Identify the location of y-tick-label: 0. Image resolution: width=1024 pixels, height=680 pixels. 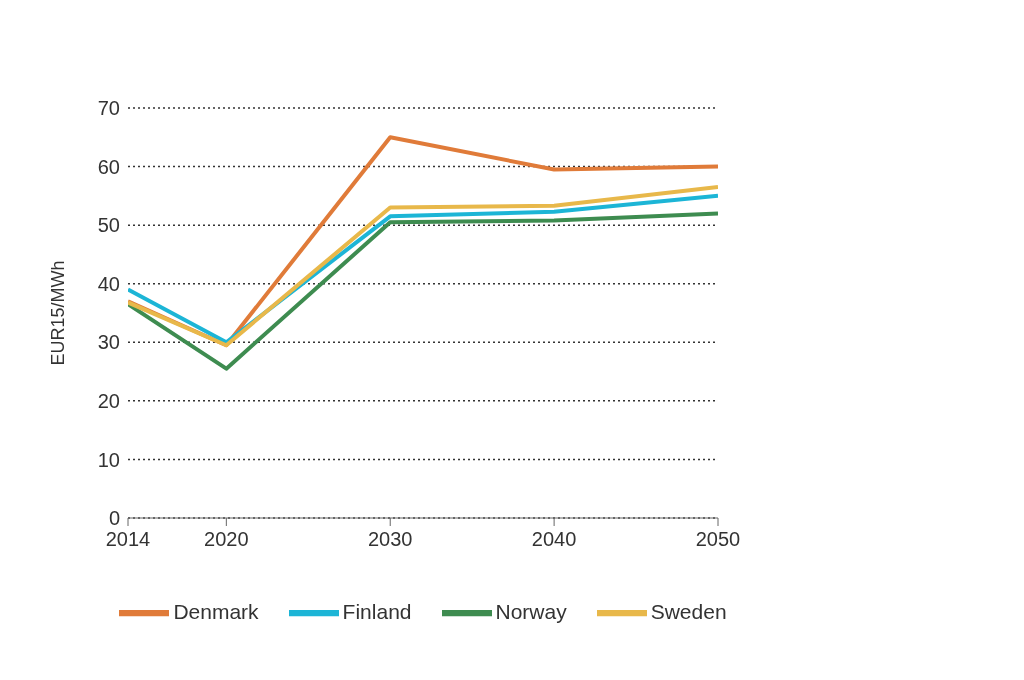
(114, 518).